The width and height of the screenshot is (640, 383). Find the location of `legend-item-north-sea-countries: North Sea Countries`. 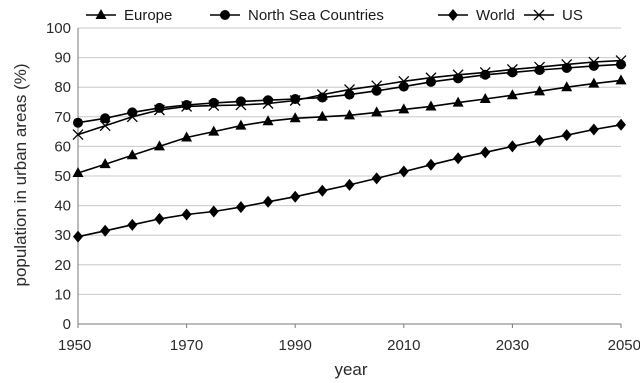

legend-item-north-sea-countries: North Sea Countries is located at coordinates (297, 15).